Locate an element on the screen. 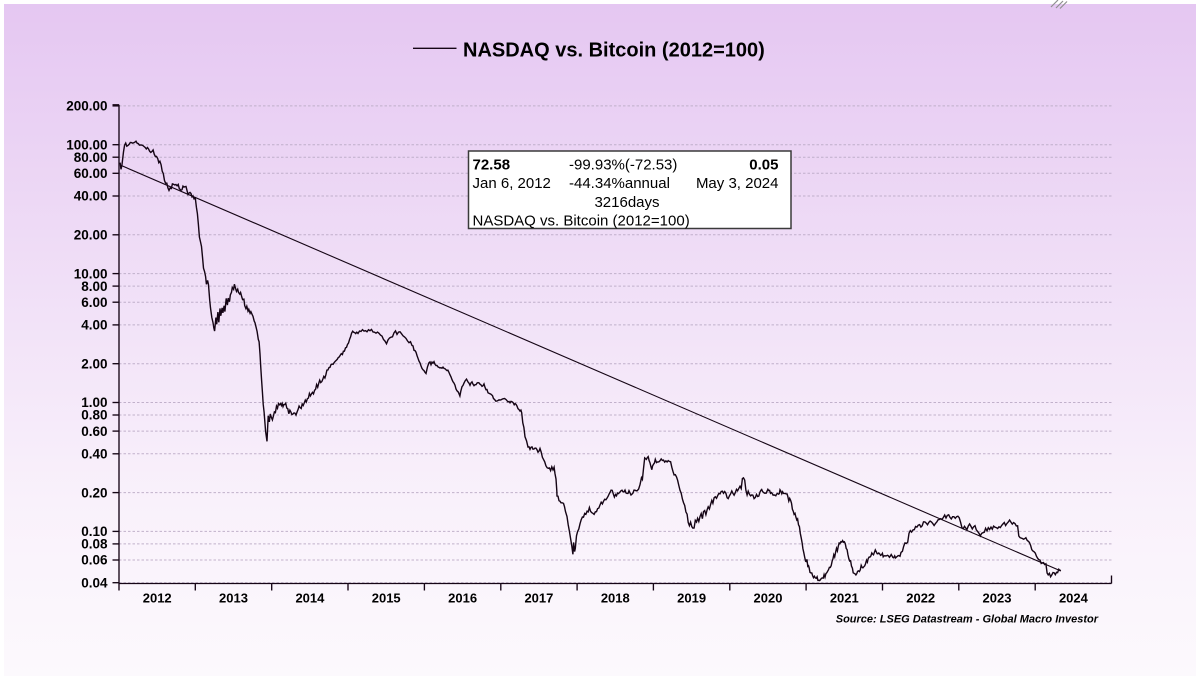 This screenshot has width=1200, height=680. svg-text: 10.00 is located at coordinates (91, 273).